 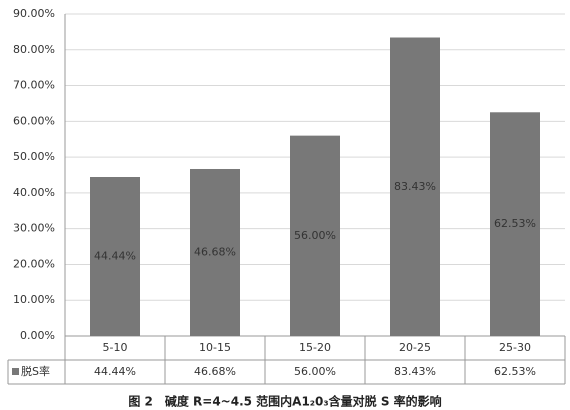 What do you see at coordinates (34, 192) in the screenshot?
I see `y-tick-label: 40.00%` at bounding box center [34, 192].